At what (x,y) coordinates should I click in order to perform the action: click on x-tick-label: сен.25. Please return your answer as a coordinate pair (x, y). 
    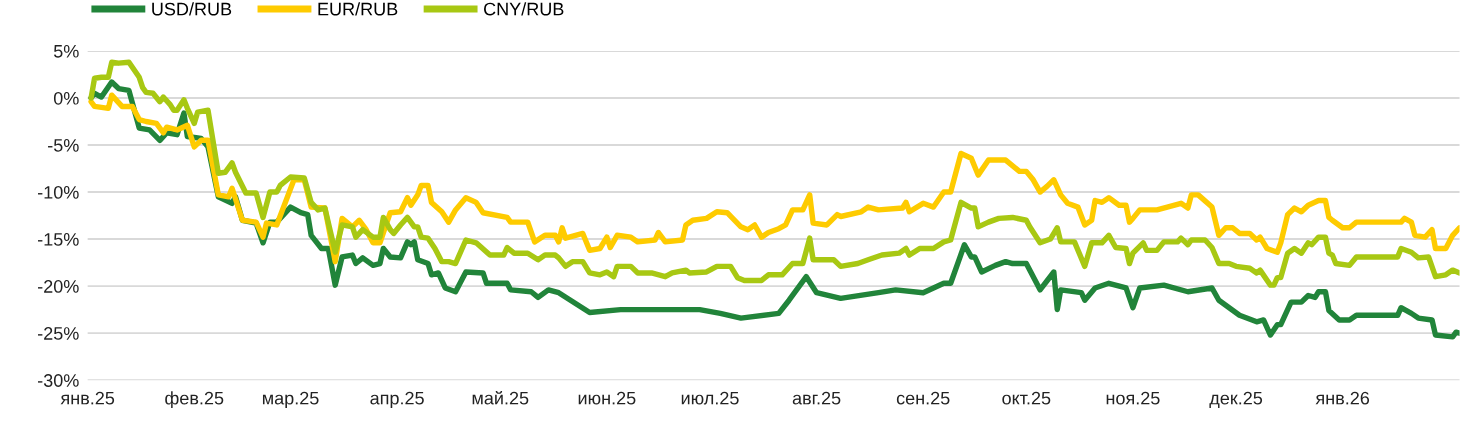
    Looking at the image, I should click on (923, 398).